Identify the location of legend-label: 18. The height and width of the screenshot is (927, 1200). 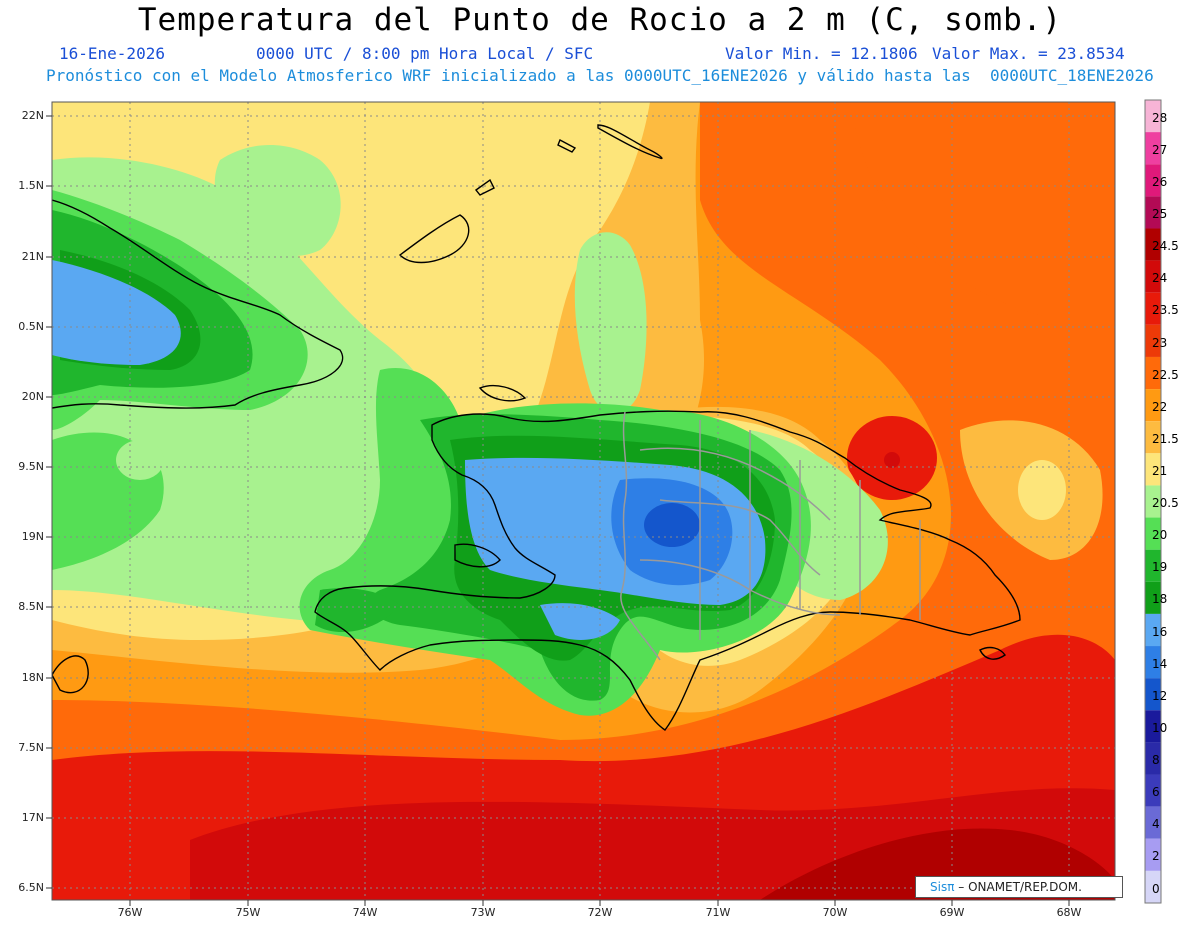
(1160, 599).